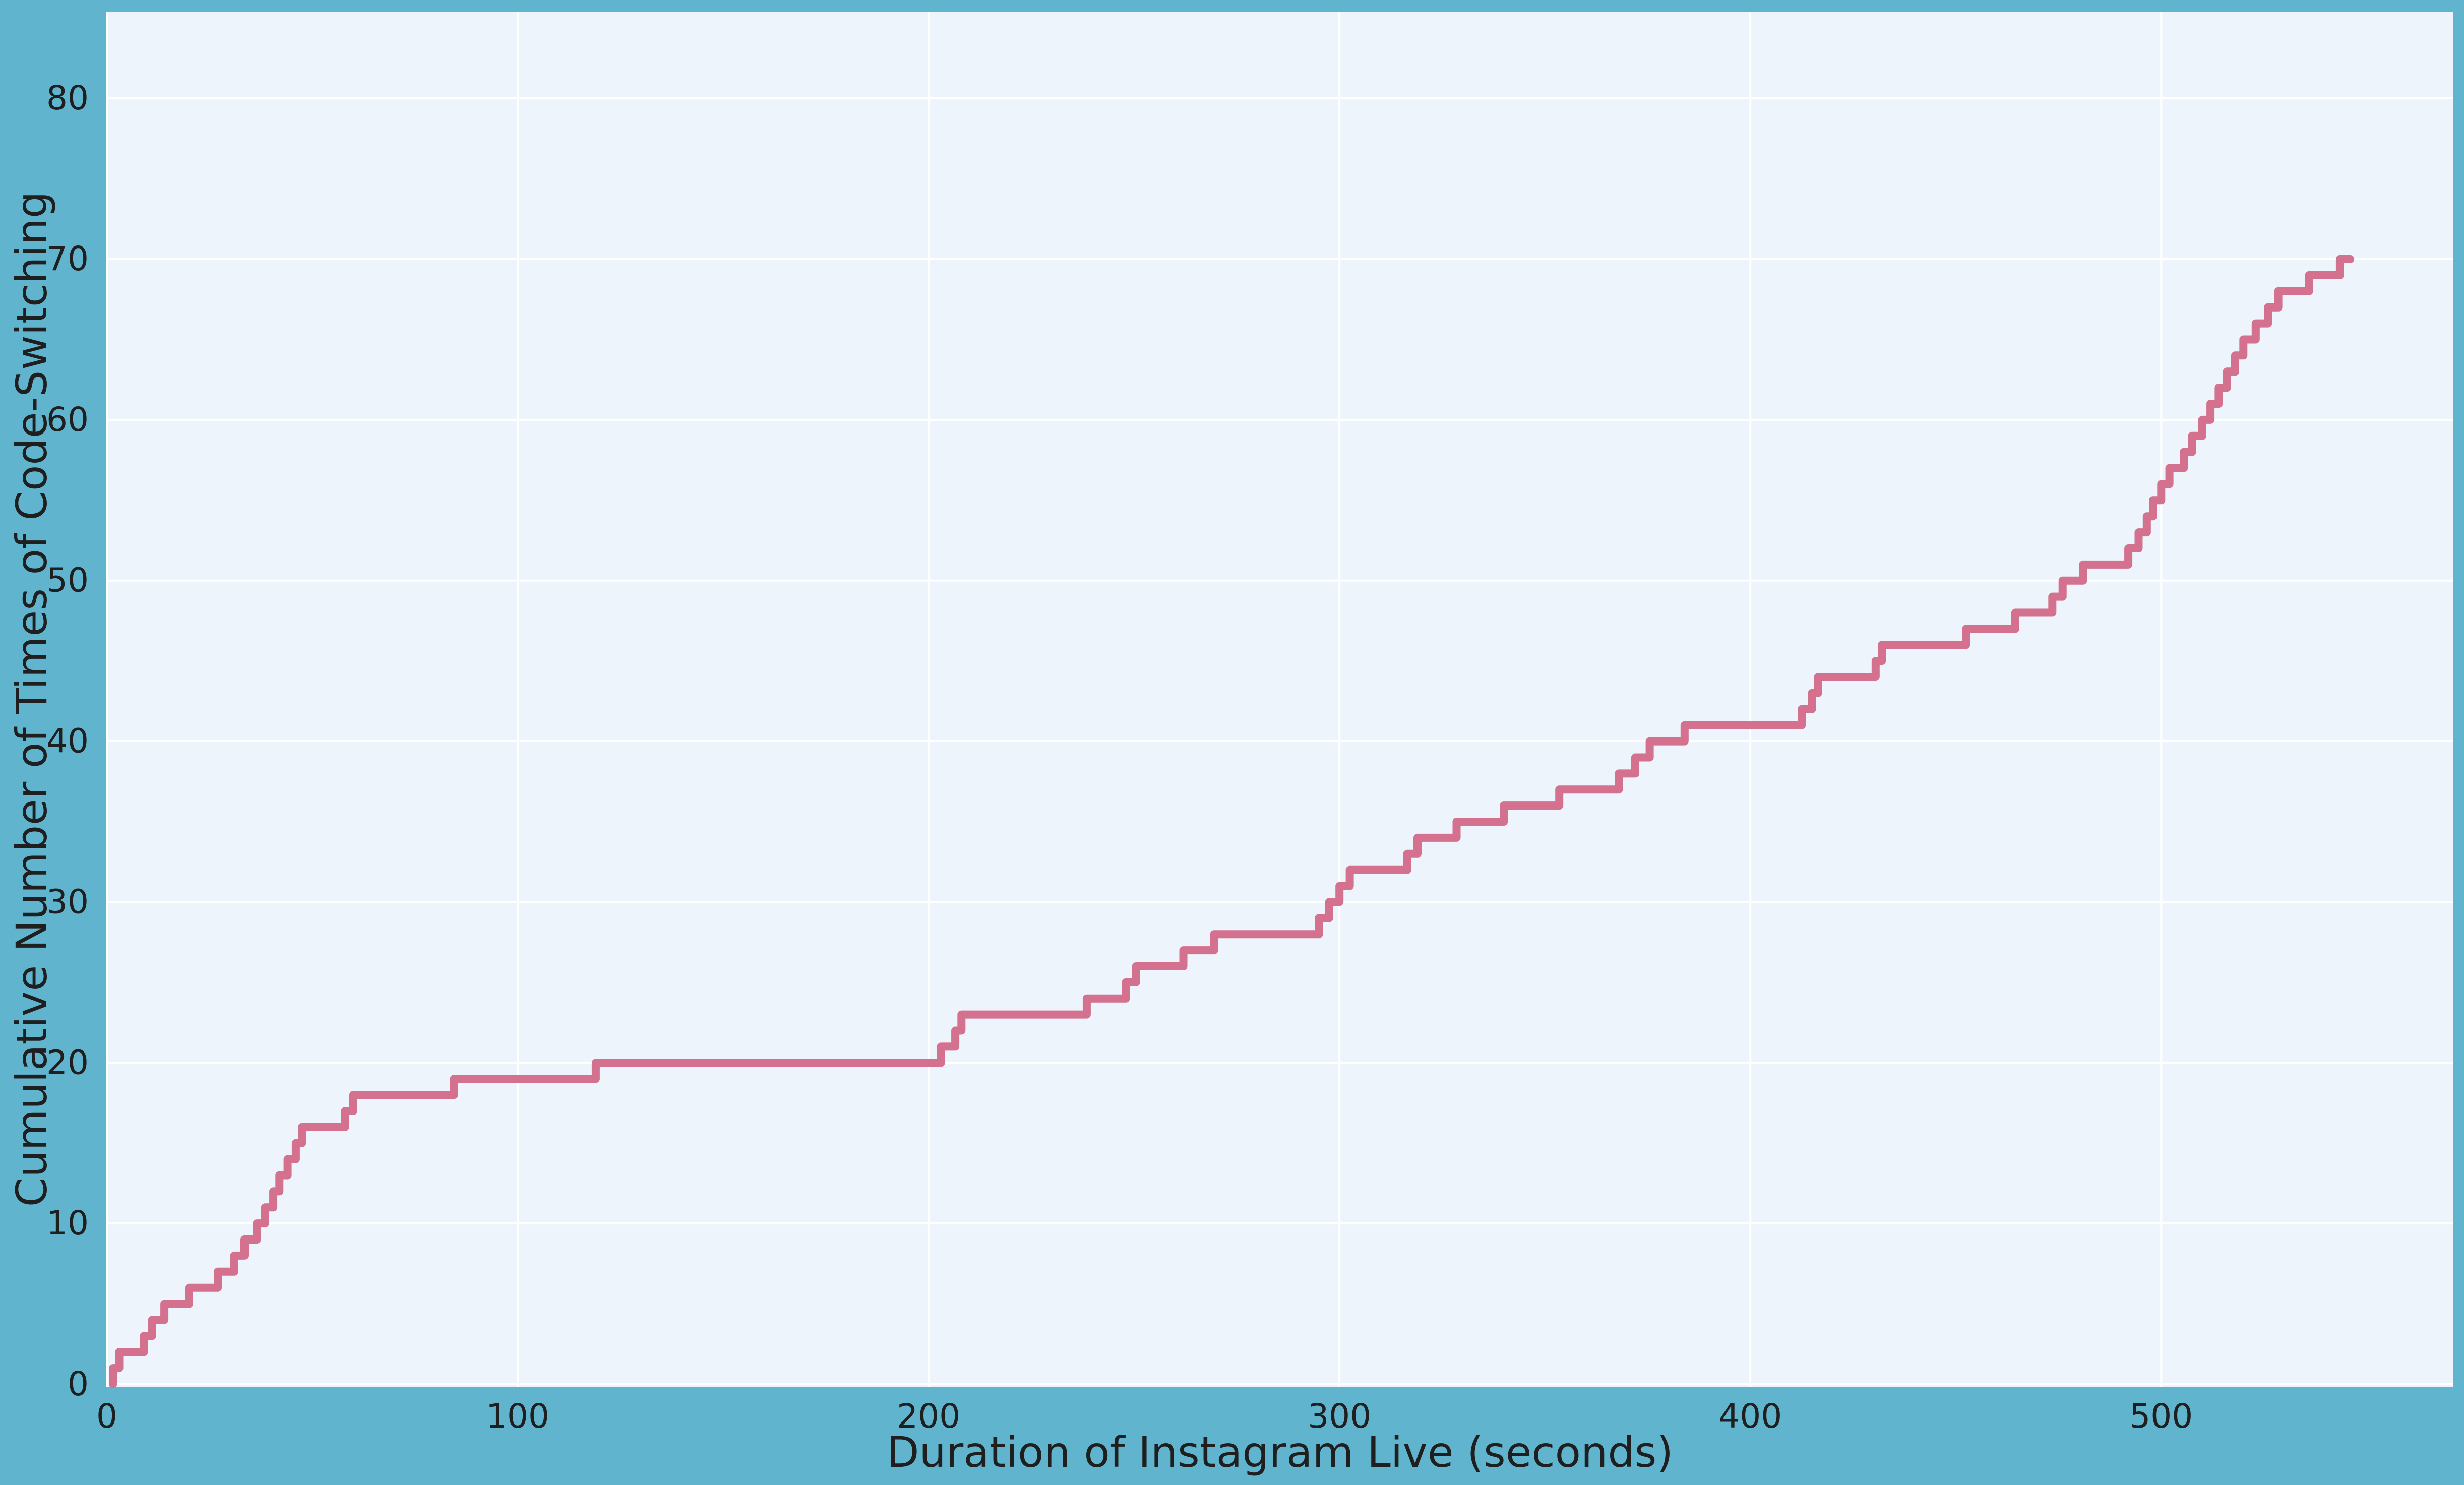 Image resolution: width=2464 pixels, height=1485 pixels. Describe the element at coordinates (78, 1384) in the screenshot. I see `y-tick-label: 0` at that location.